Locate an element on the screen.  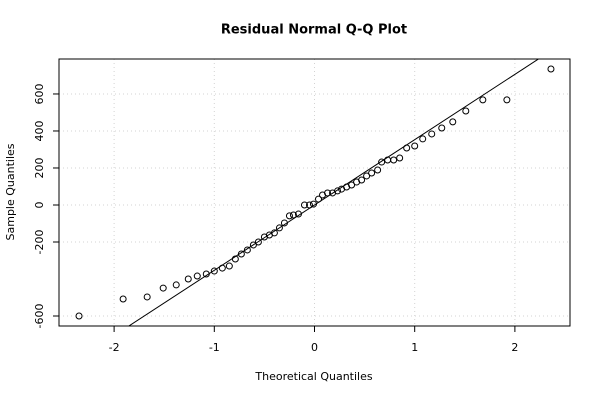
x-tick-label: 1 is located at coordinates (414, 347).